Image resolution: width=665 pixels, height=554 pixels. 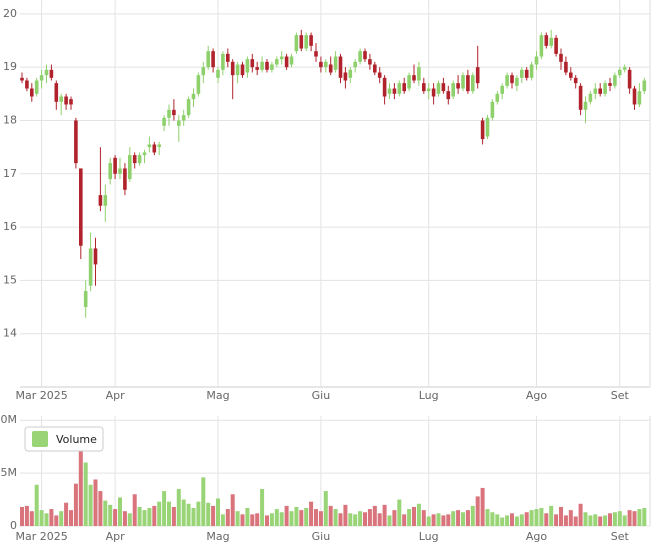 I want to click on y-tick-label: 5M, so click(x=9, y=472).